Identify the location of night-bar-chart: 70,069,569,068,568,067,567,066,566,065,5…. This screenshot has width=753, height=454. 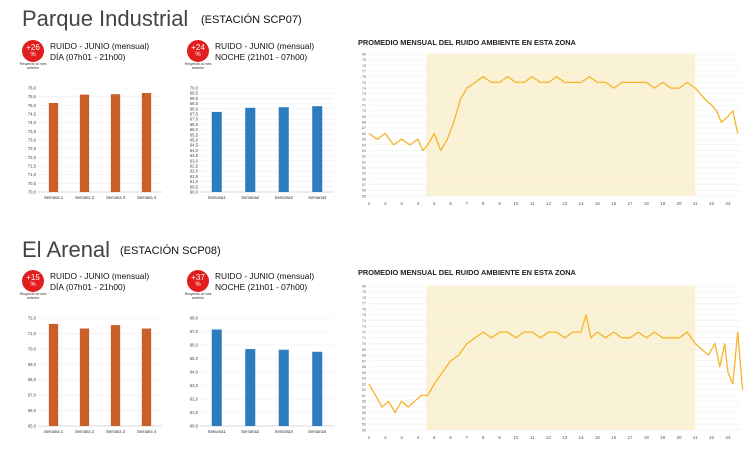
(262, 143).